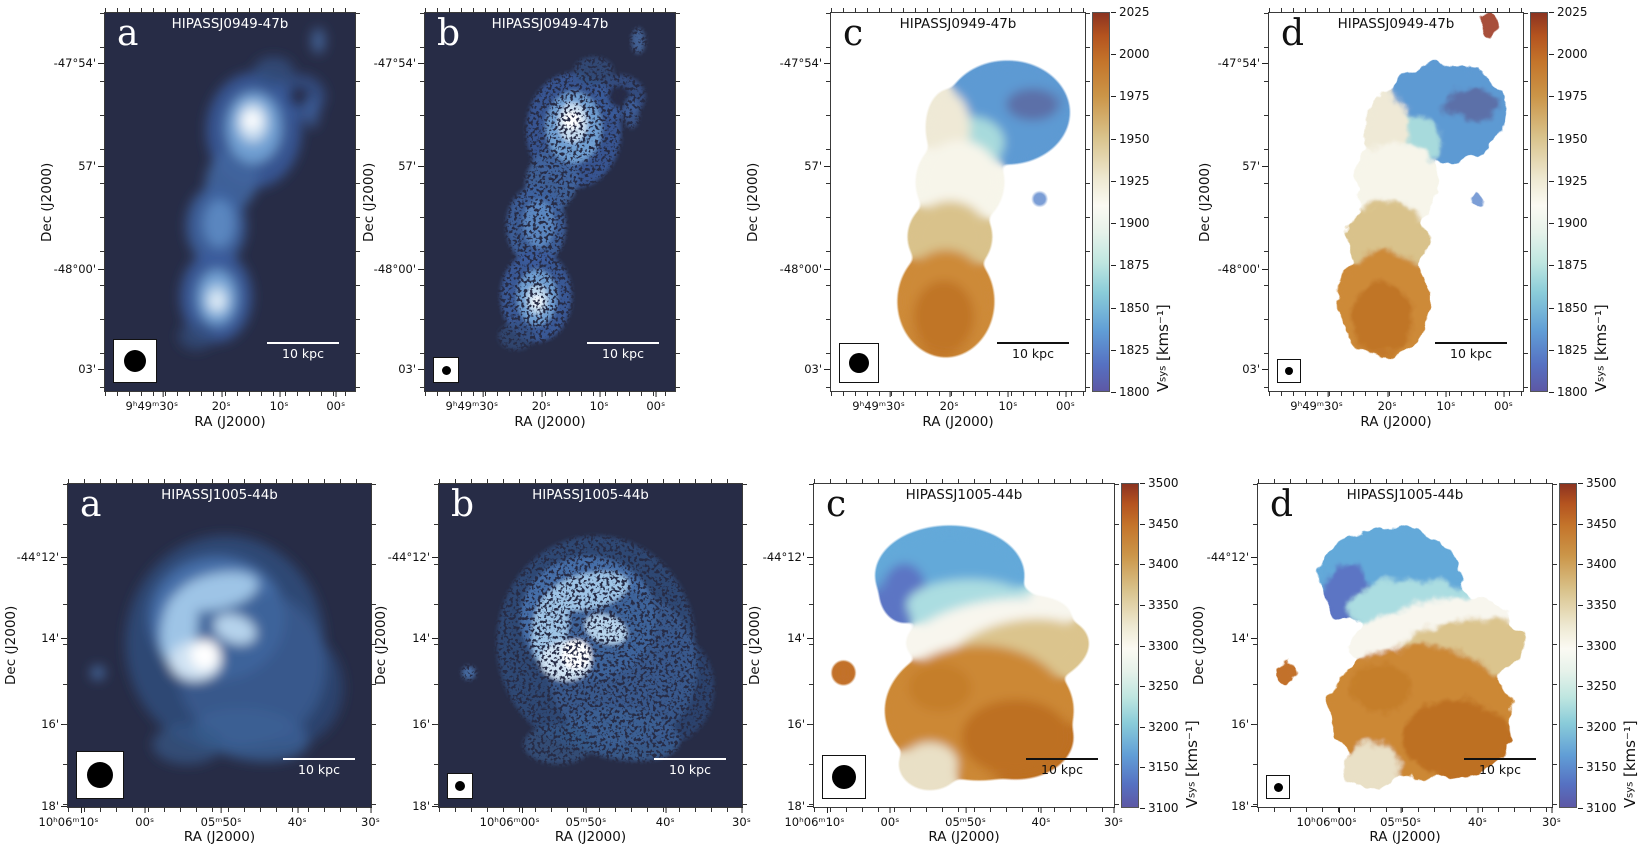  I want to click on panel-0949-c: c HIPASSJ0949-47b 10 kpc, so click(958, 202).